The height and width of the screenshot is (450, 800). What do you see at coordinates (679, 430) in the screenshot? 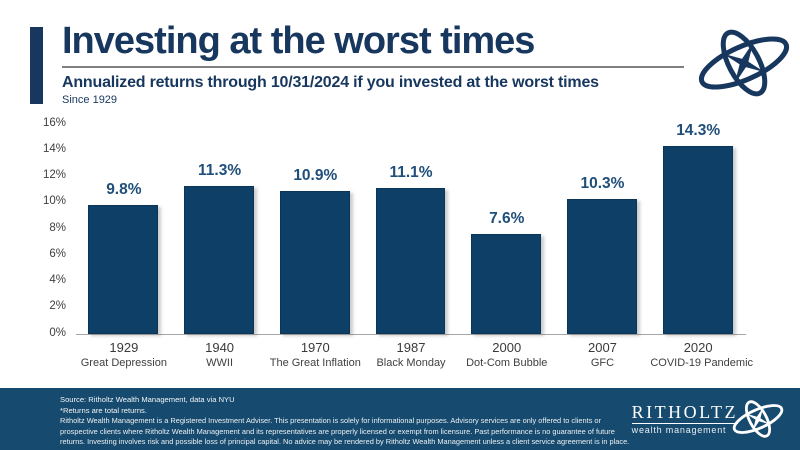
I see `brand-tagline: wealth management` at bounding box center [679, 430].